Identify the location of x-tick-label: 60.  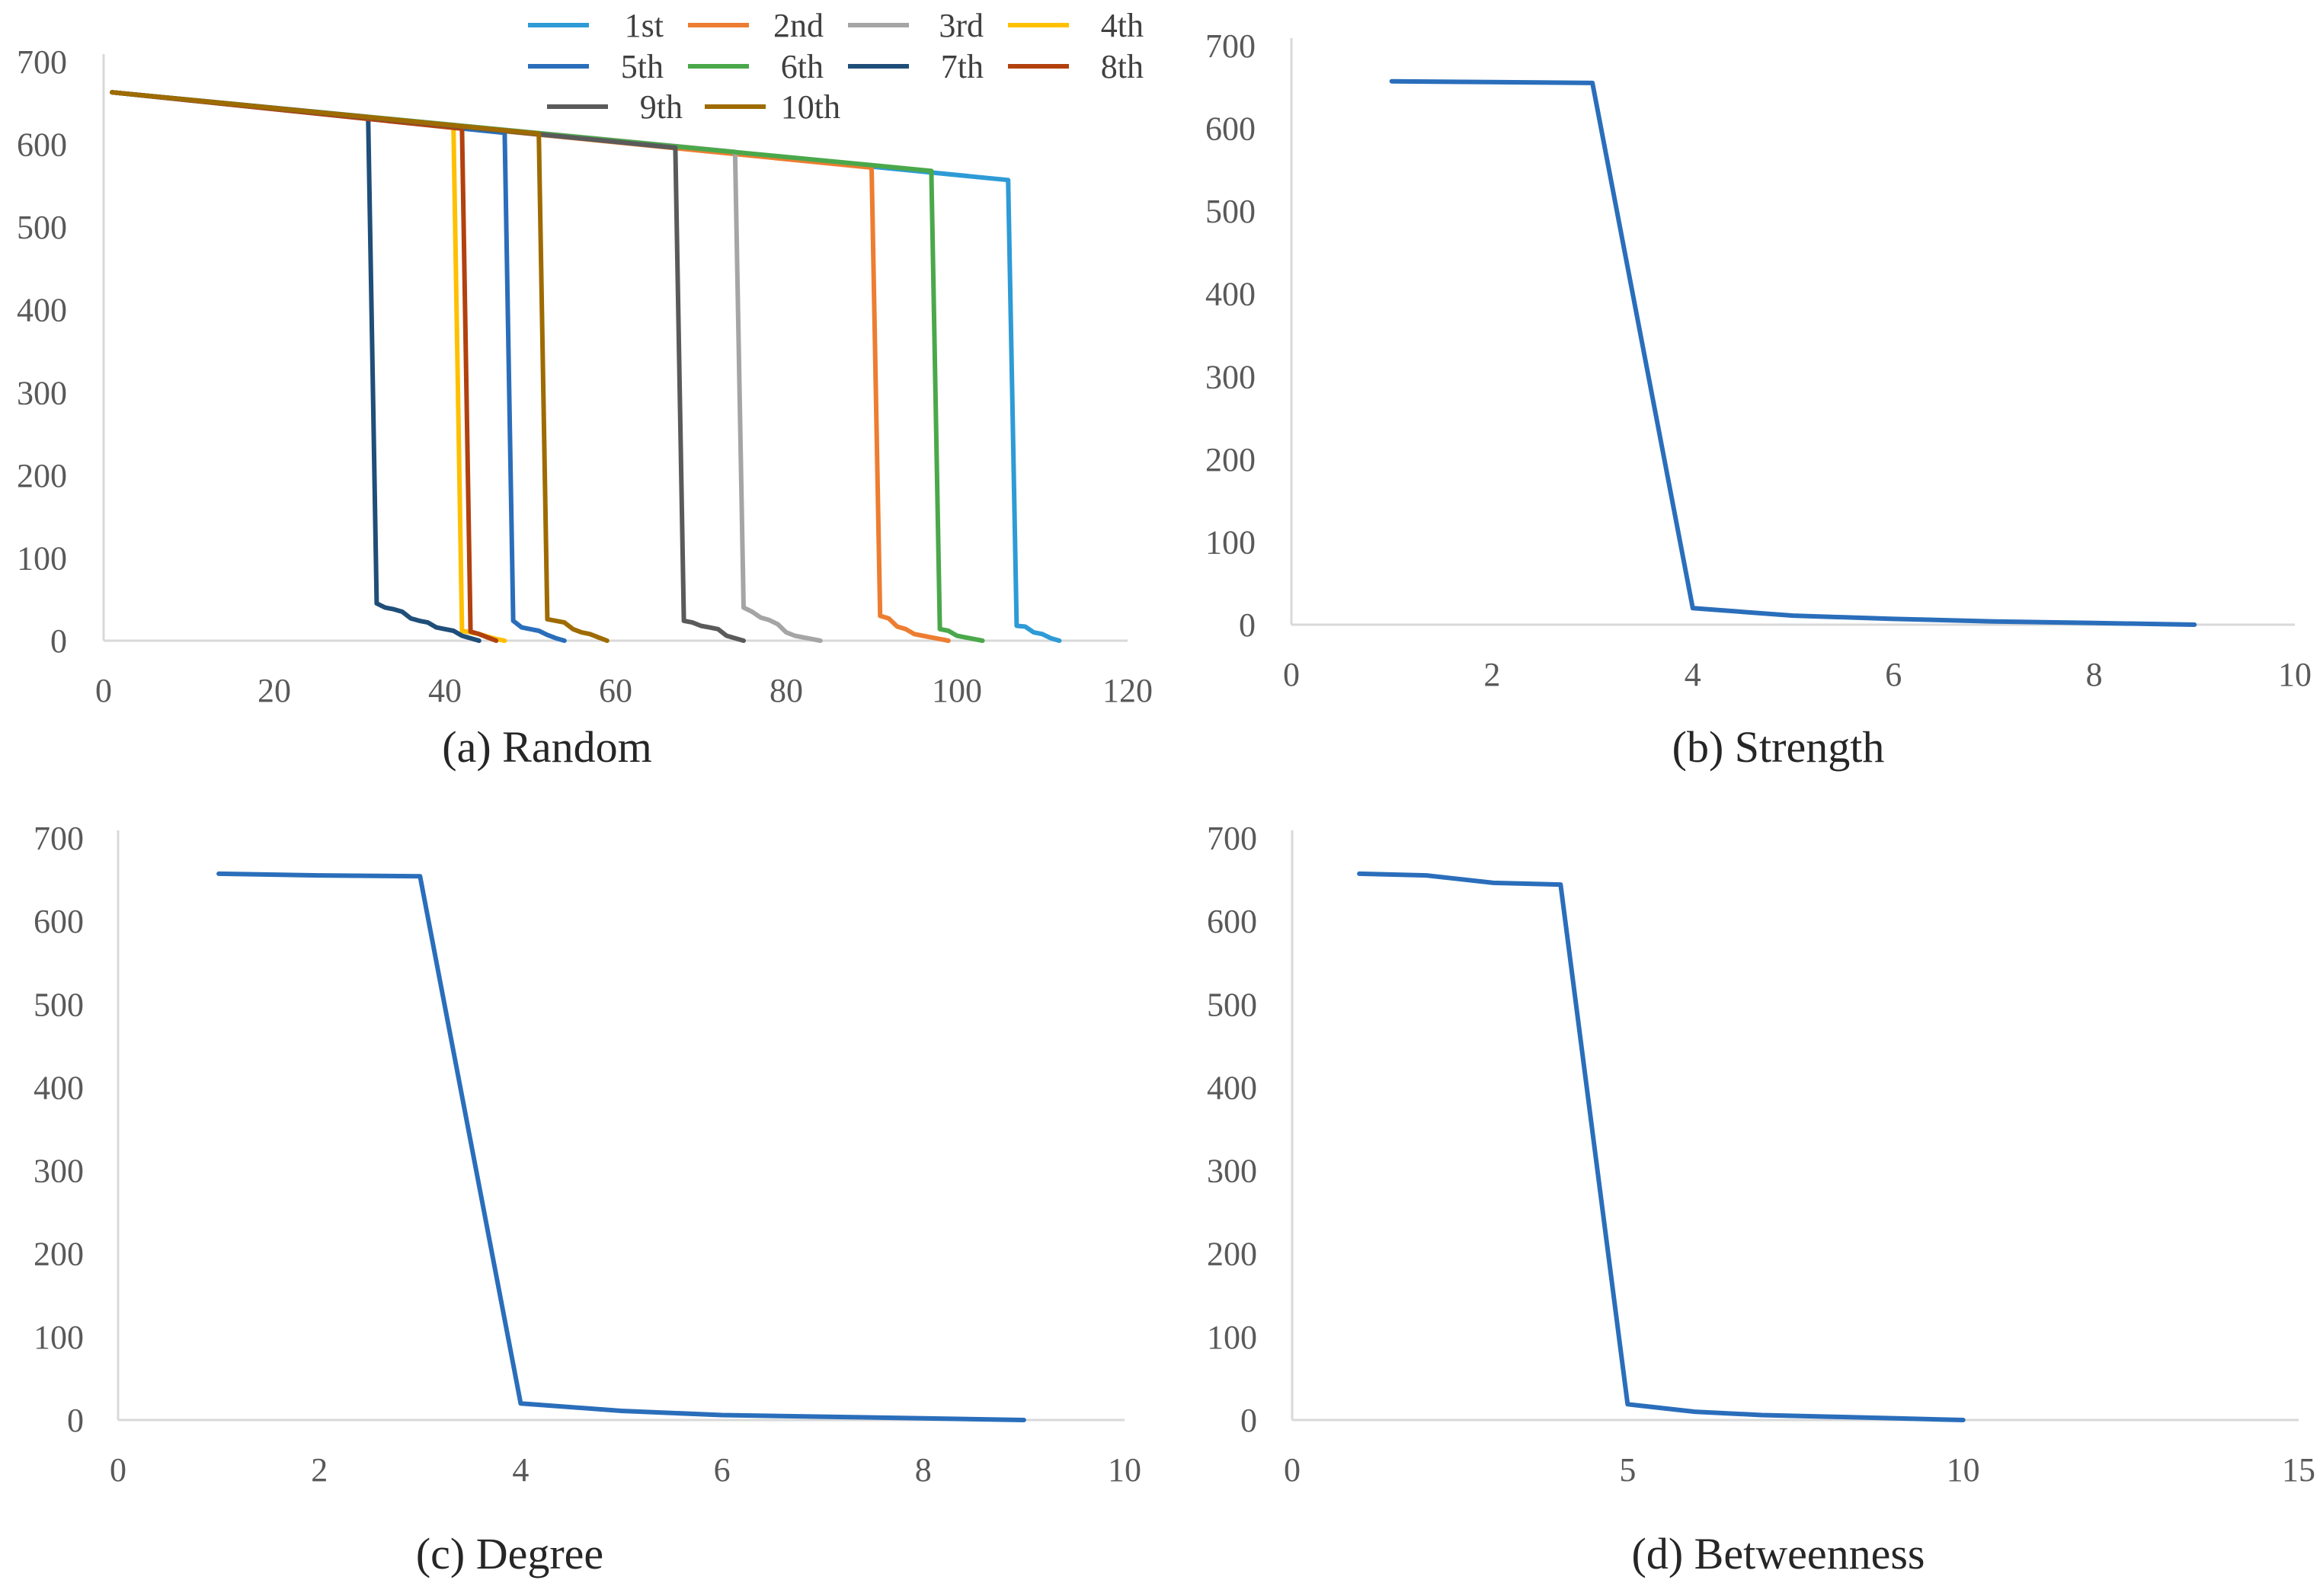
(615, 690).